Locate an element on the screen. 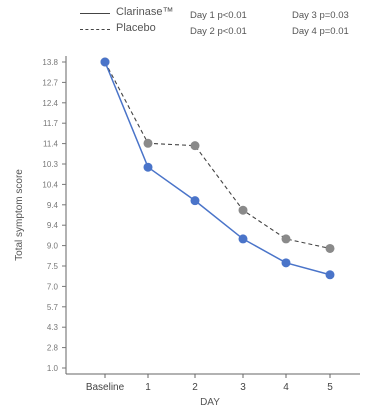 The image size is (374, 408). x-tick-label: 2 is located at coordinates (195, 387).